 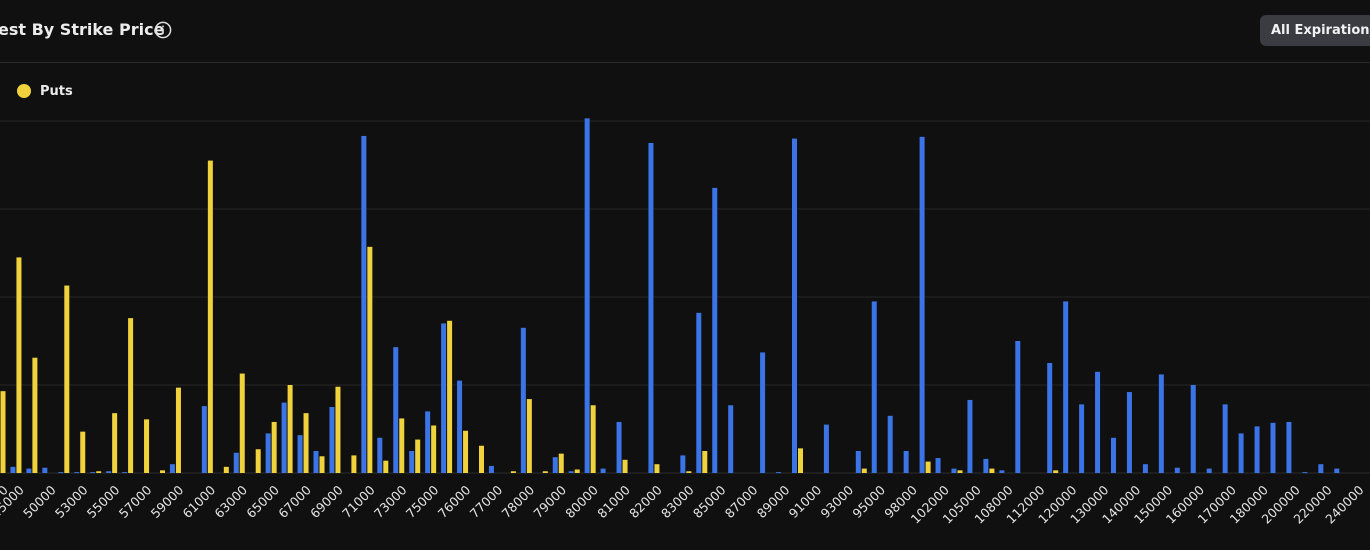 What do you see at coordinates (1315, 30) in the screenshot?
I see `all-expirations-button: All Expirations` at bounding box center [1315, 30].